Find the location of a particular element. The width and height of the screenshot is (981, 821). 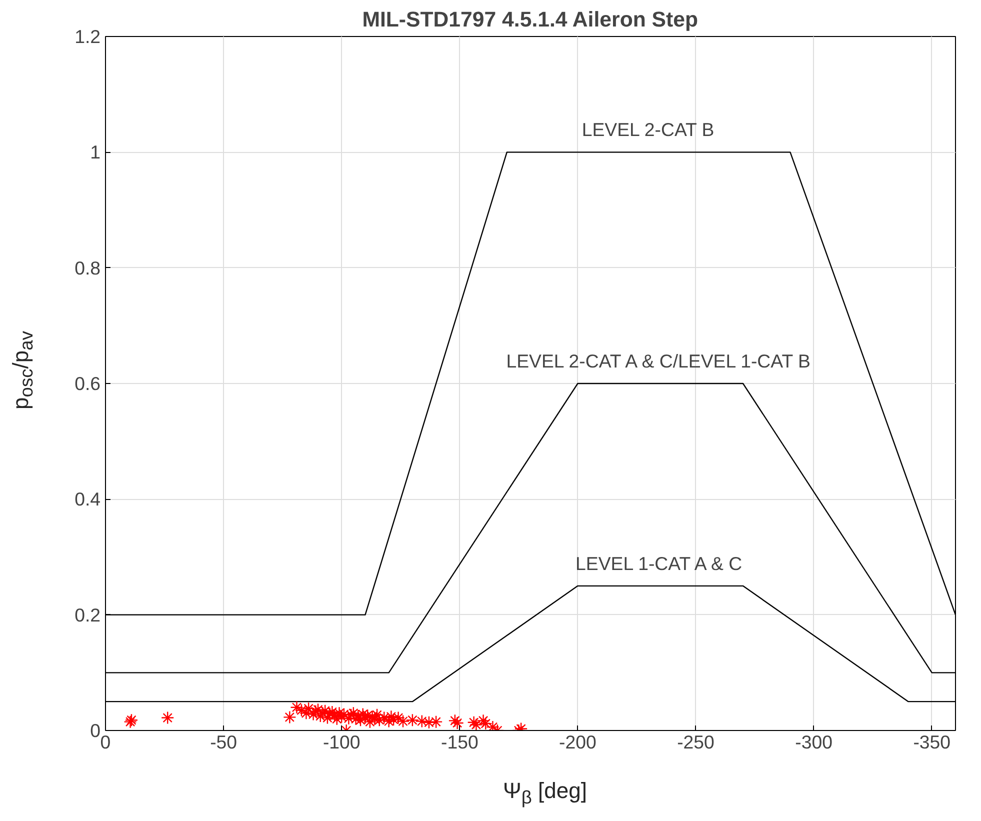

chart-title: MIL-STD1797 4.5.1.4 Aileron Step is located at coordinates (530, 20).